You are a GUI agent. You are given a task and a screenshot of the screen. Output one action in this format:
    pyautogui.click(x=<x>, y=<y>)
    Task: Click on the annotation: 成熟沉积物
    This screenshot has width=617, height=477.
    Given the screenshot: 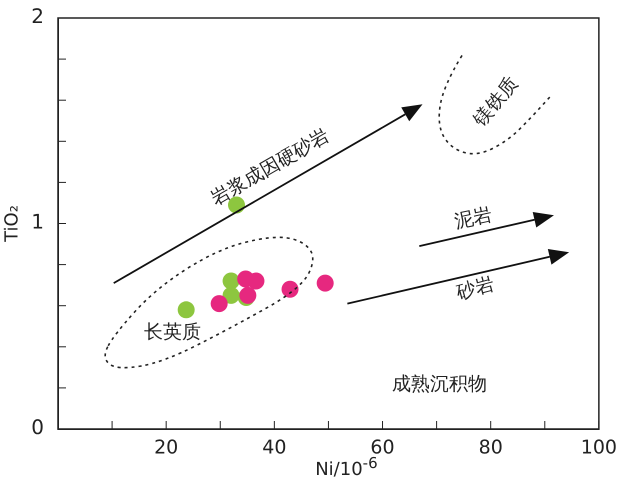 What is the action you would take?
    pyautogui.click(x=439, y=383)
    